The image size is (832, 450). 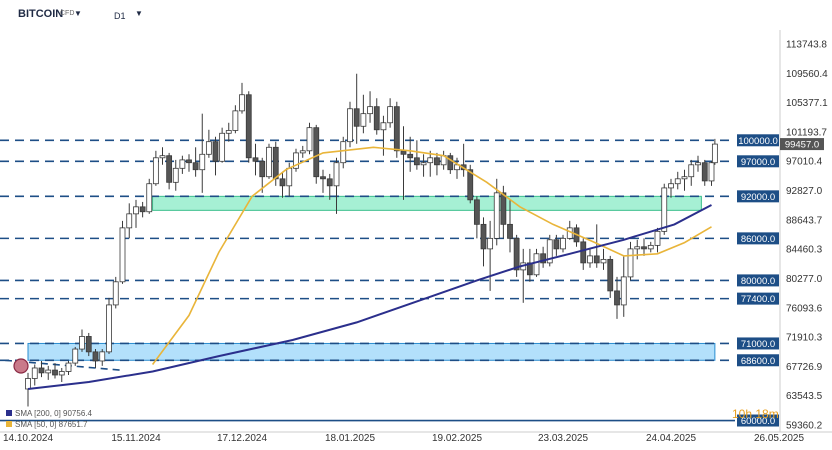 What do you see at coordinates (671, 438) in the screenshot?
I see `x-tick-label: 24.04.2025` at bounding box center [671, 438].